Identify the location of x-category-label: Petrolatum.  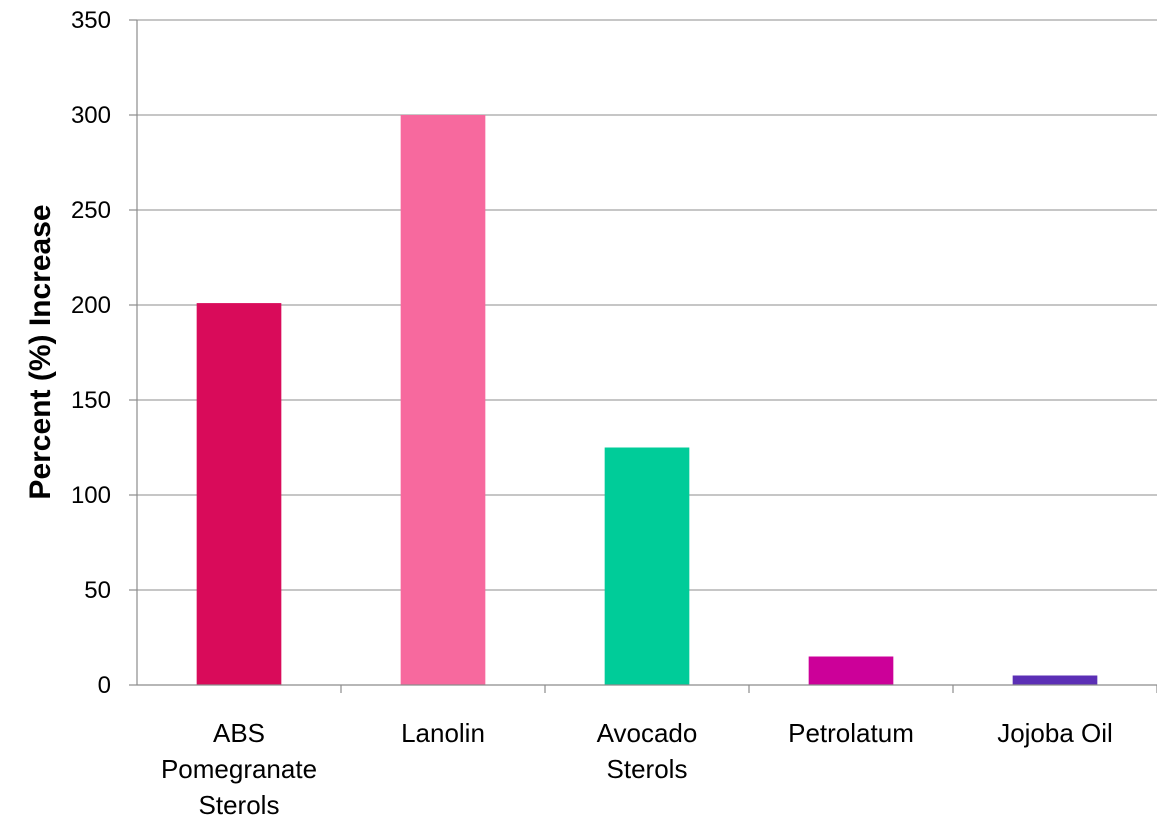
(851, 733).